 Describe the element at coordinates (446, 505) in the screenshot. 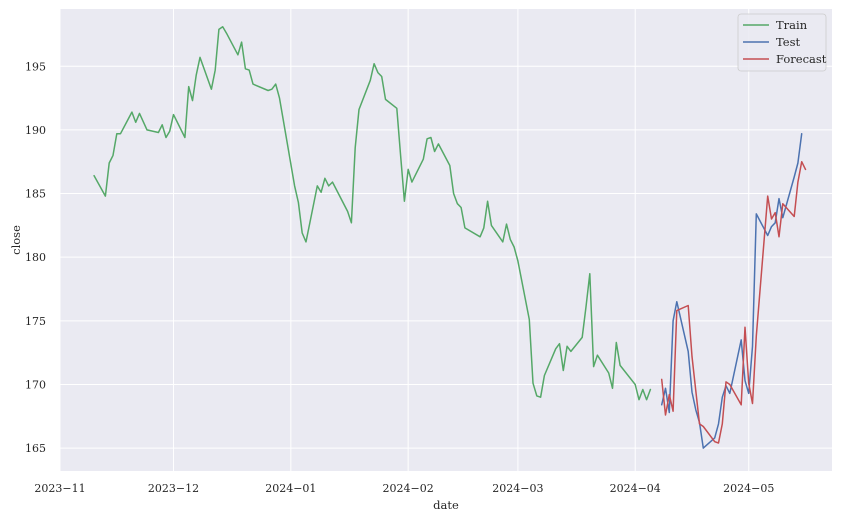

I see `x-axis-label: date` at that location.